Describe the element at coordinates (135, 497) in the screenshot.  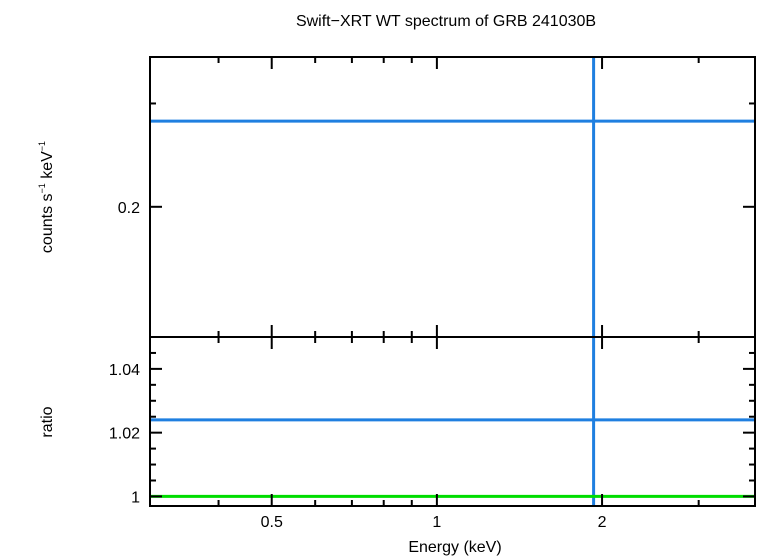
I see `ratio-y-tick-label: 1` at that location.